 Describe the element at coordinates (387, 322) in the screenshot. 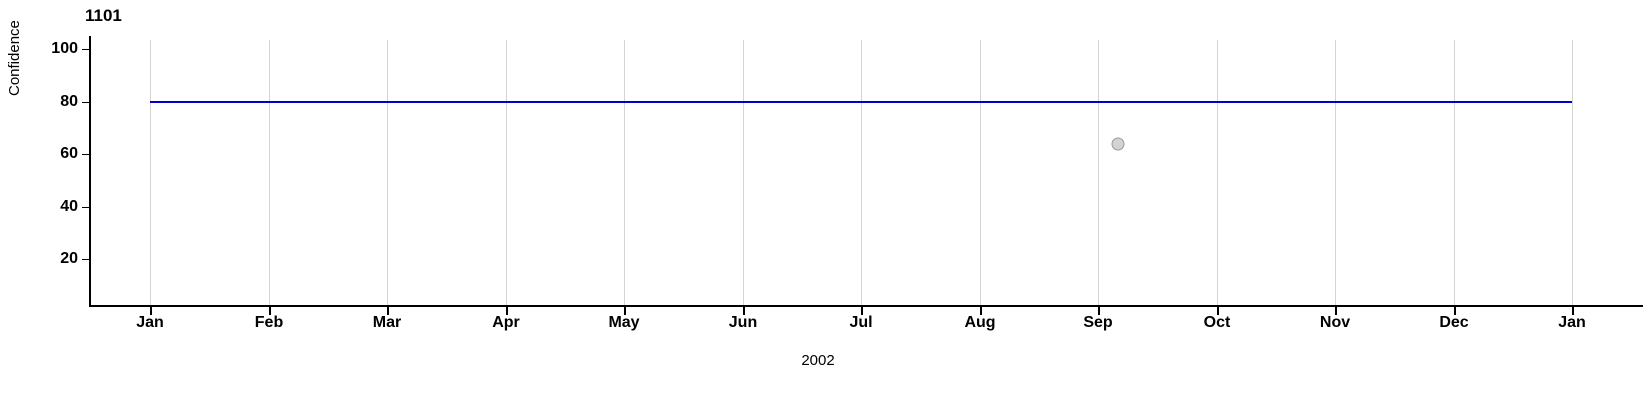

I see `x-tick-label-mar-2: Mar` at that location.